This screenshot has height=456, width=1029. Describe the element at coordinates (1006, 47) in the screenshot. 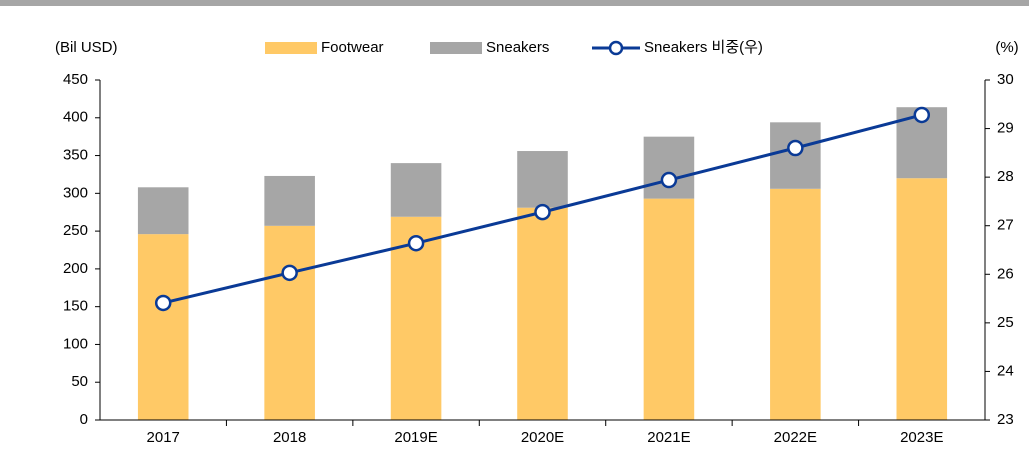

I see `y2-axis-label: (%)` at that location.